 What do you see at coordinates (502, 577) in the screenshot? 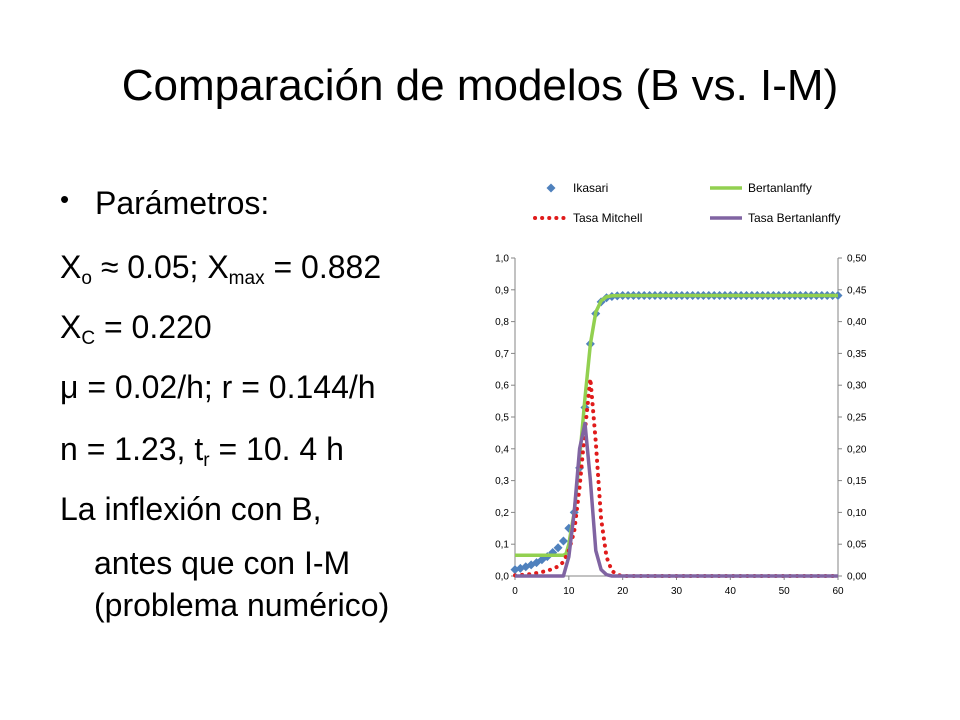
I see `y-left-tick-label: 0,0` at bounding box center [502, 577].